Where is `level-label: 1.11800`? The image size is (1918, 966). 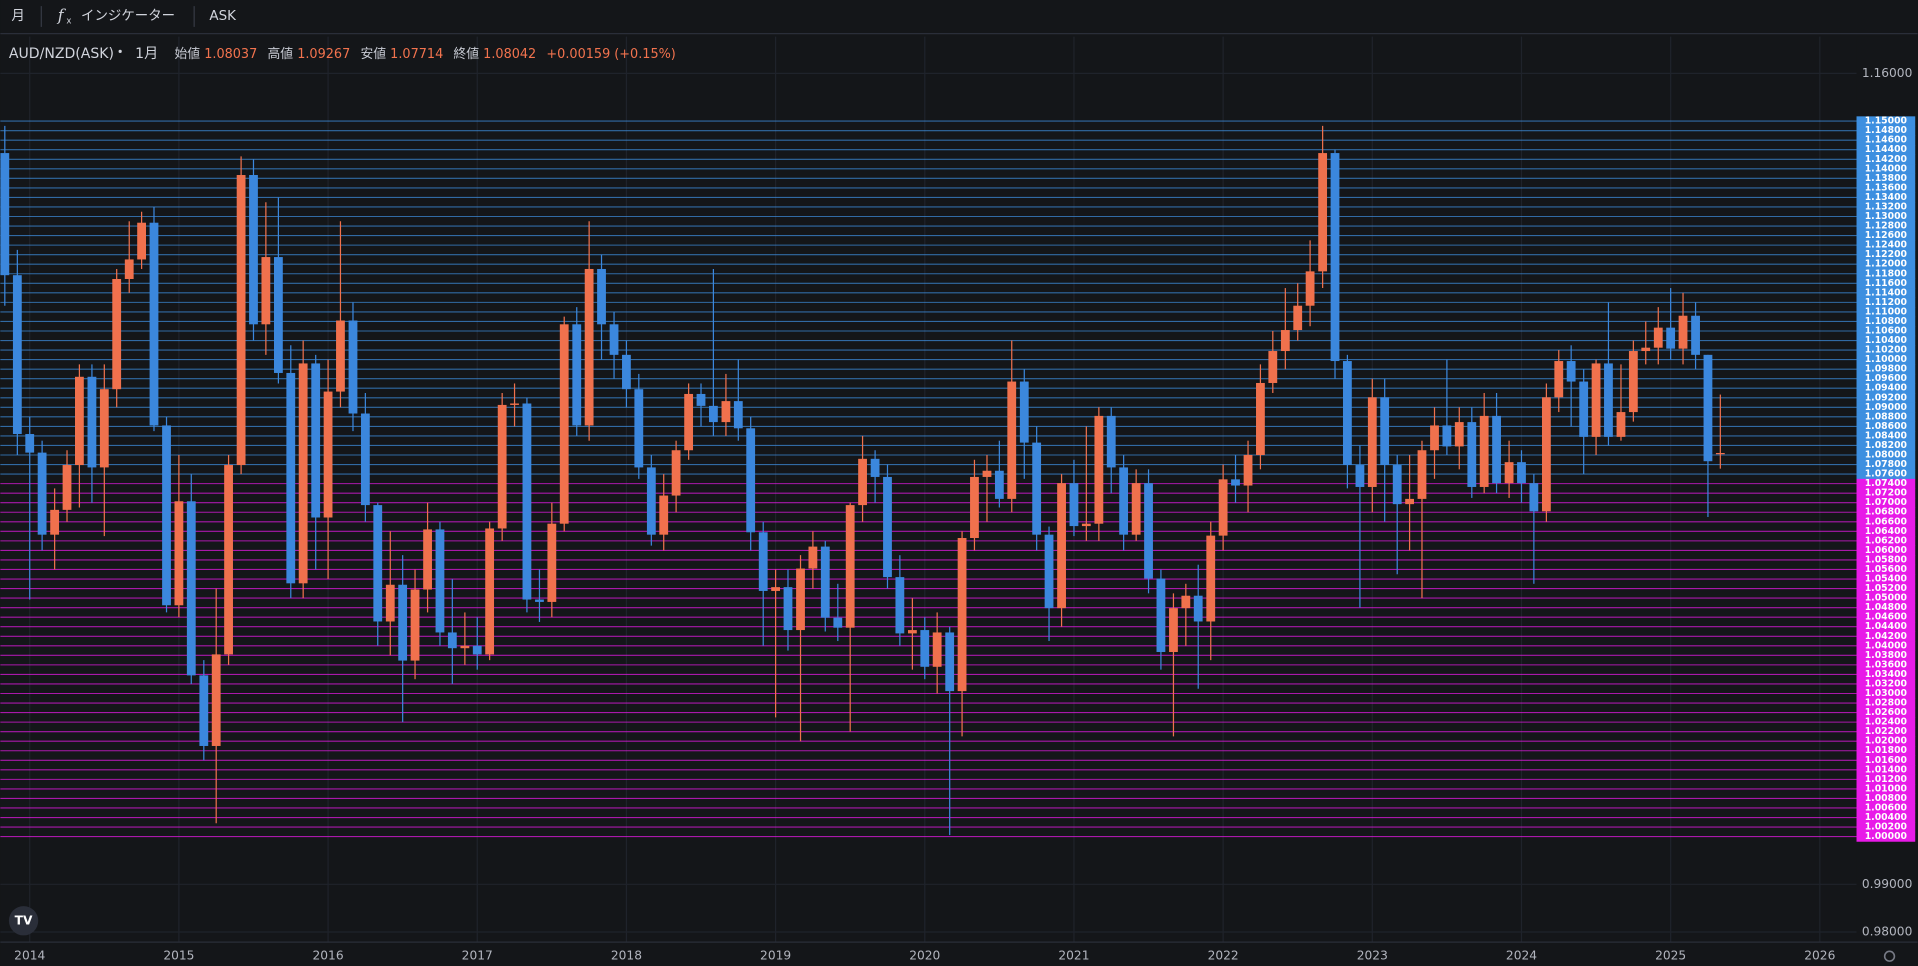 level-label: 1.11800 is located at coordinates (1886, 273).